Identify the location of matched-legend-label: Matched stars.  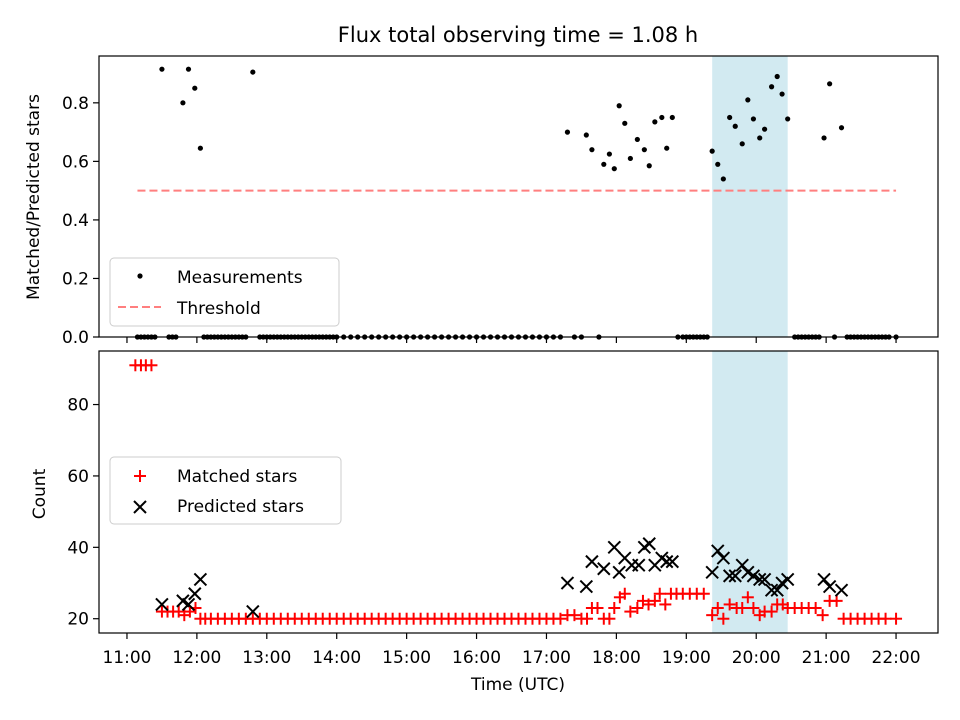
(237, 477).